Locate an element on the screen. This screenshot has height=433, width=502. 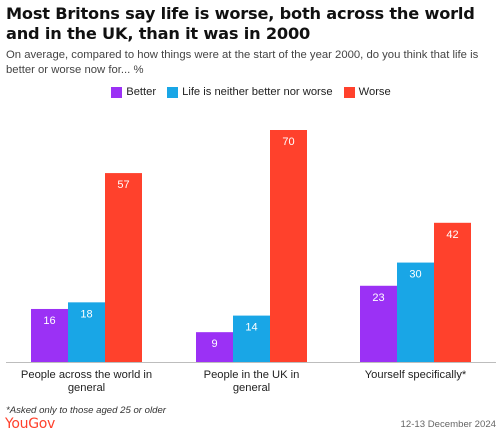
survey-date: 12-13 December 2024 is located at coordinates (448, 424).